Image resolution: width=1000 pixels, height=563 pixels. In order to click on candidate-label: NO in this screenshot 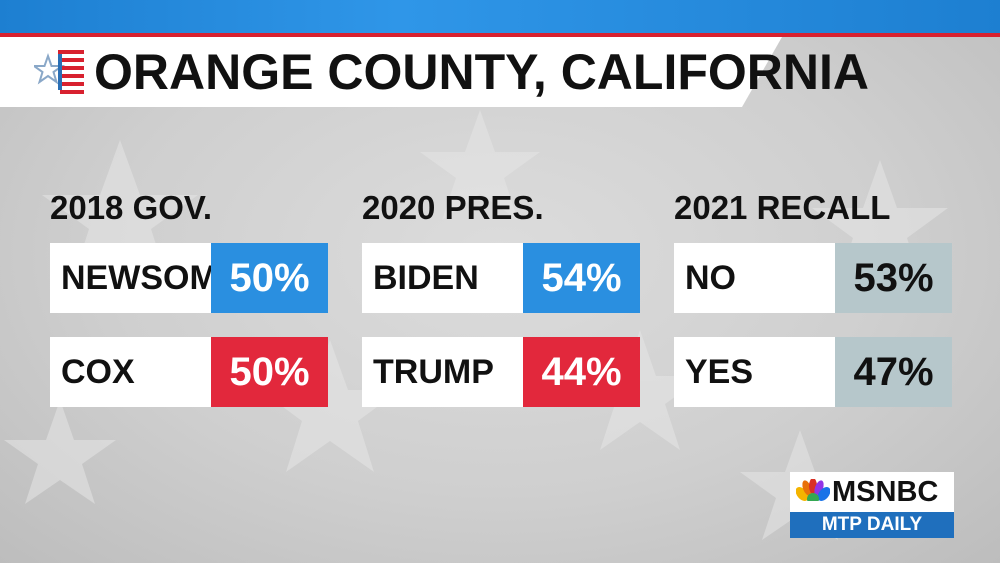, I will do `click(710, 278)`.